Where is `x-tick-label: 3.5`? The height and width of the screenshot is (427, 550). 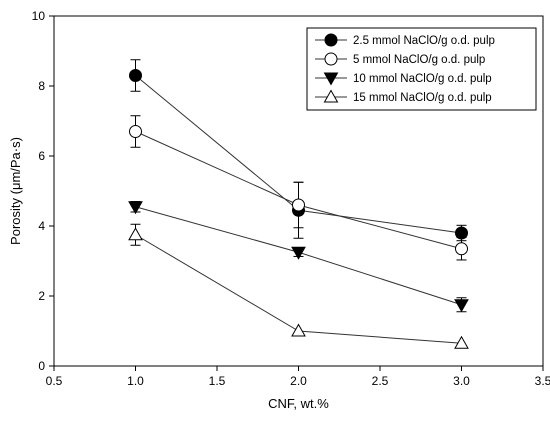
x-tick-label: 3.5 is located at coordinates (542, 381).